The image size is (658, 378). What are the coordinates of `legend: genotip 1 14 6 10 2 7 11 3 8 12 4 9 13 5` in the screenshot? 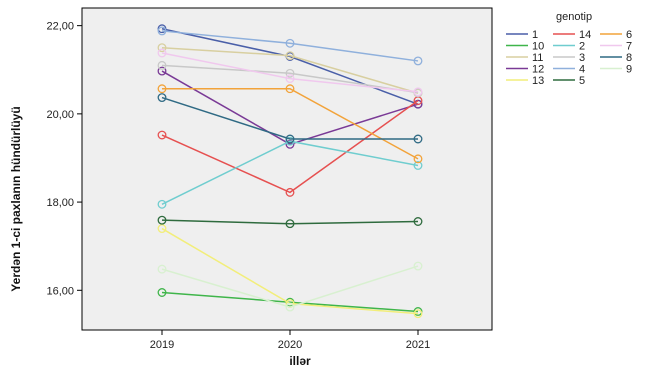 It's located at (569, 49).